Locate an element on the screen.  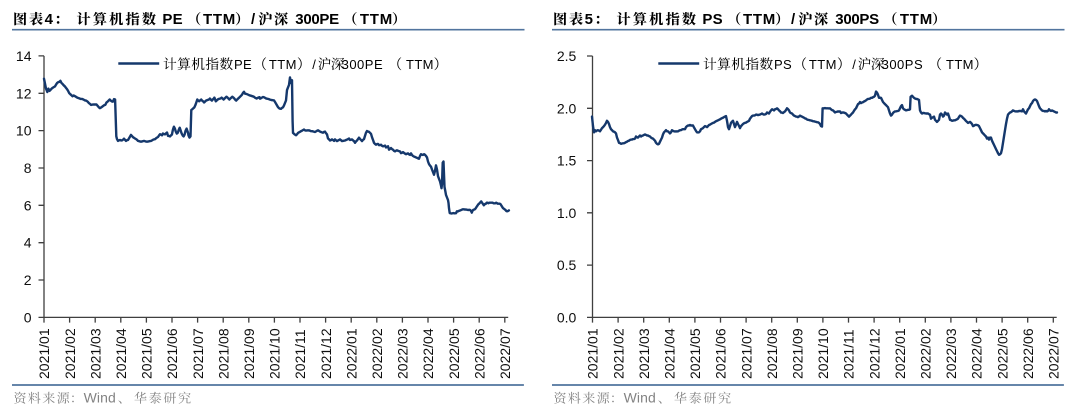
svg-text: 1.0 is located at coordinates (567, 213).